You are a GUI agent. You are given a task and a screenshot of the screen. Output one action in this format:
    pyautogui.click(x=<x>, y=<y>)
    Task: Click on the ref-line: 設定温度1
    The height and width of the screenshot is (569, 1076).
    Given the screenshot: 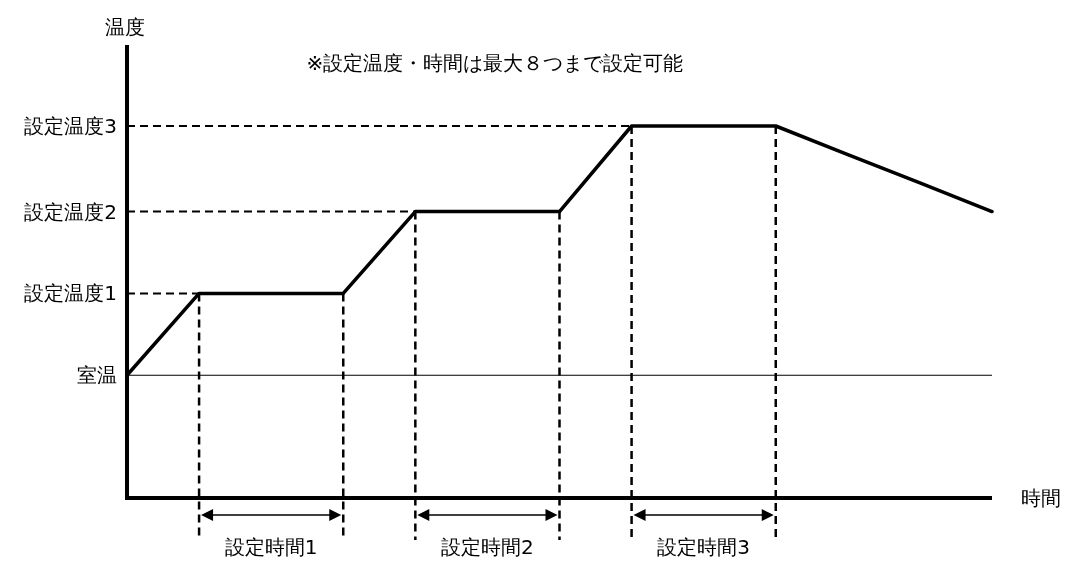 What is the action you would take?
    pyautogui.click(x=112, y=293)
    